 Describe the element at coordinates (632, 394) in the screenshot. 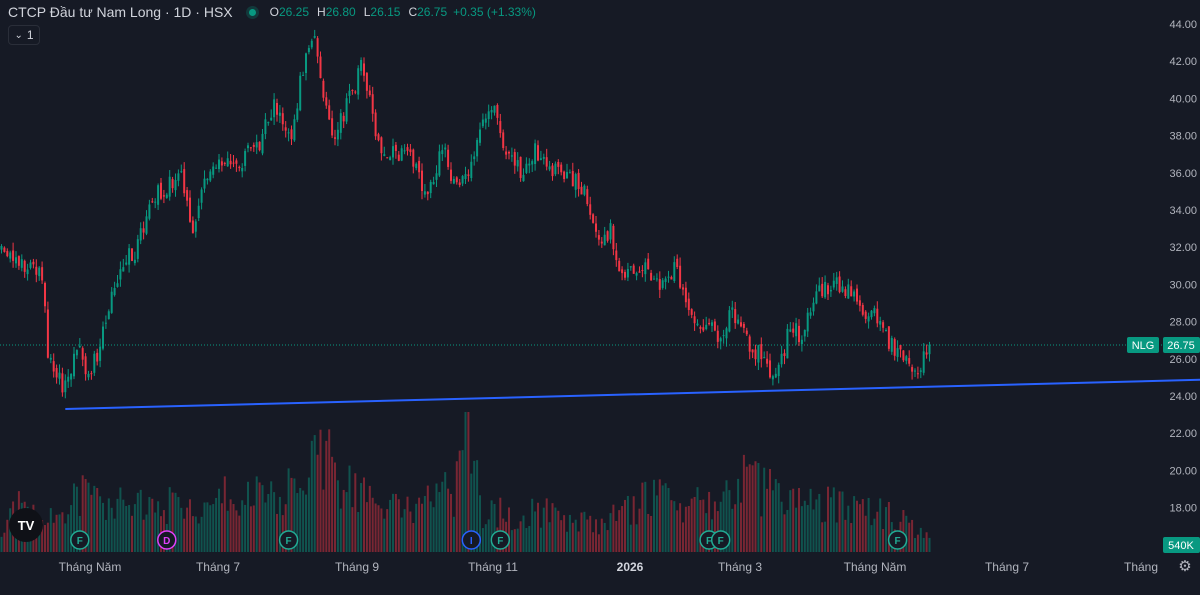

I see `trendline` at that location.